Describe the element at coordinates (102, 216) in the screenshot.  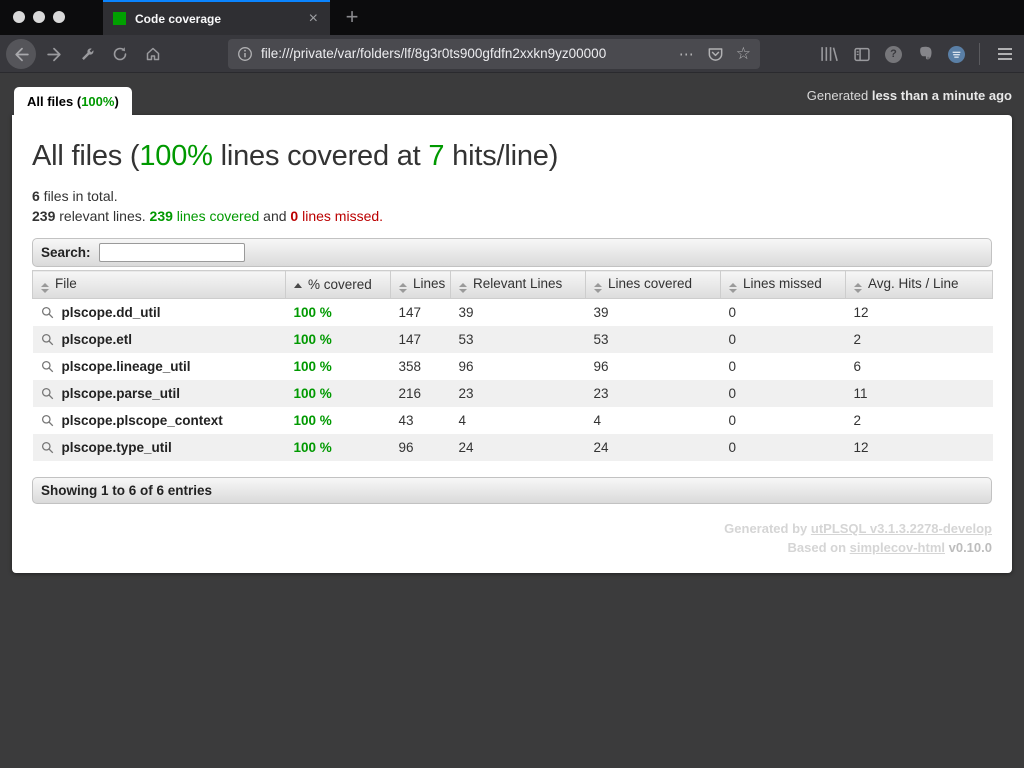
I see `relevant-text: relevant lines.` at that location.